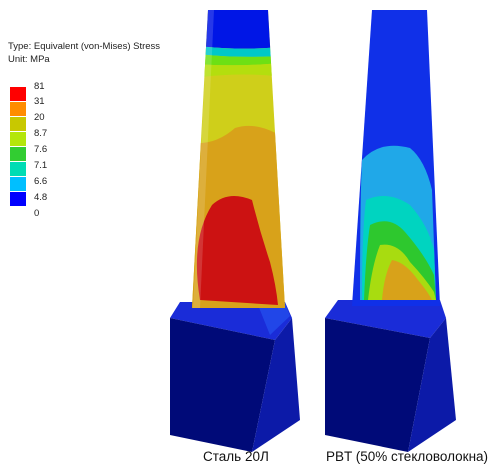 Image resolution: width=500 pixels, height=471 pixels. What do you see at coordinates (41, 181) in the screenshot?
I see `colorbar-tick-label: 6.6` at bounding box center [41, 181].